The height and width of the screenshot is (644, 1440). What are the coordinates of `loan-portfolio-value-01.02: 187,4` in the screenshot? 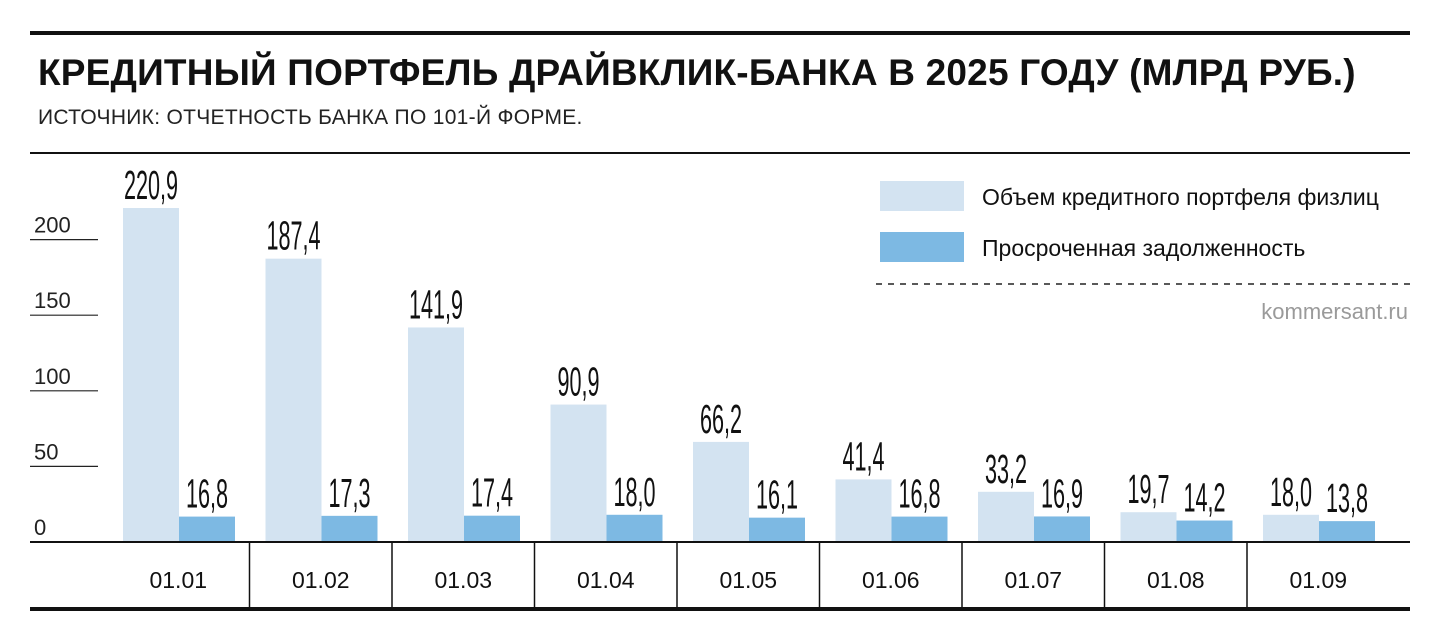 It's located at (293, 235).